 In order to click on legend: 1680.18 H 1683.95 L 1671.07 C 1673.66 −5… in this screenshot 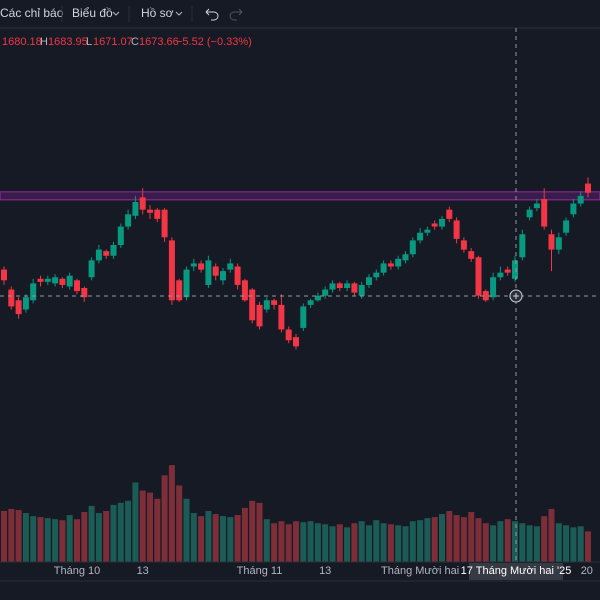, I will do `click(127, 42)`.